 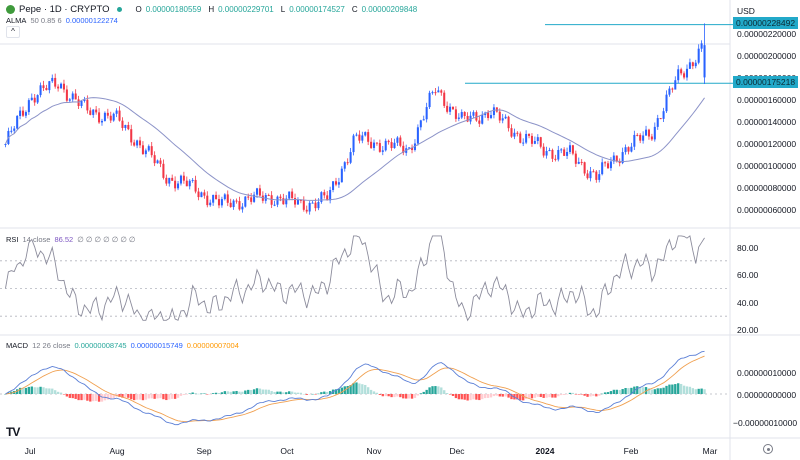 I want to click on market-status-dot-icon, so click(x=120, y=9).